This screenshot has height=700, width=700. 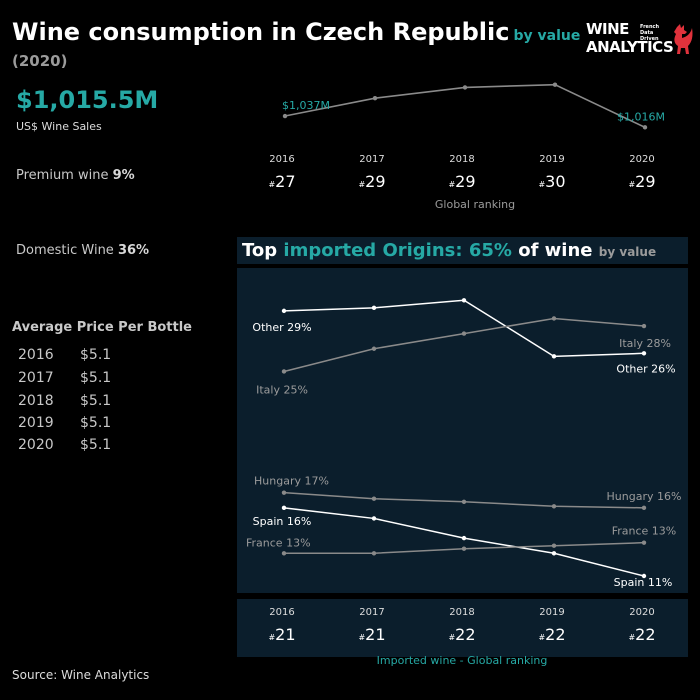 I want to click on series-line-other, so click(x=464, y=328).